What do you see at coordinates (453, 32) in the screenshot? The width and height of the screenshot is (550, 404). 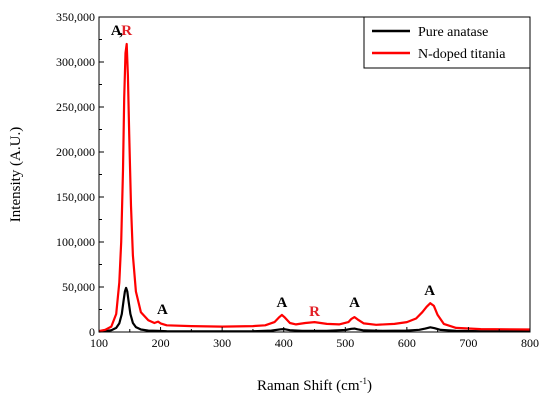 I see `legend-label-pure-anatase: Pure anatase` at bounding box center [453, 32].